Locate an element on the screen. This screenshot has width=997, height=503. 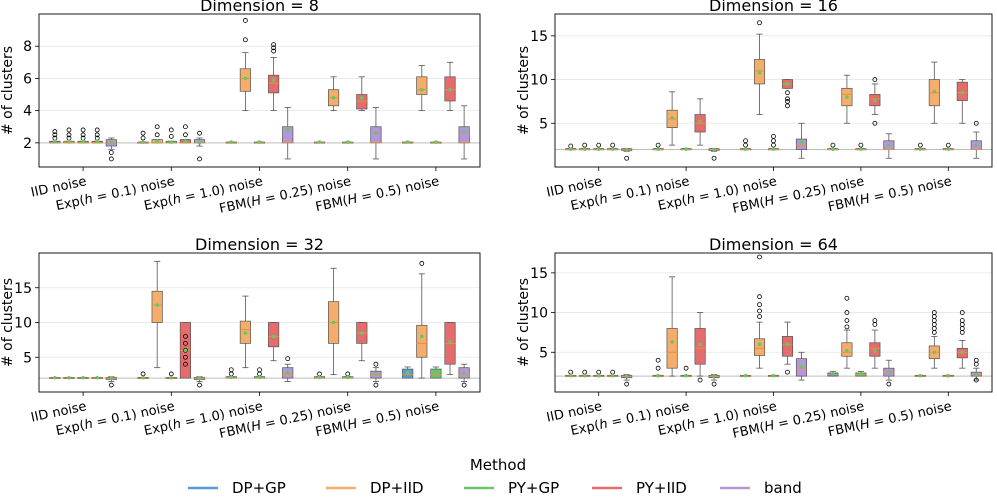
legend-entry-py-iid: PY+IID is located at coordinates (639, 488).